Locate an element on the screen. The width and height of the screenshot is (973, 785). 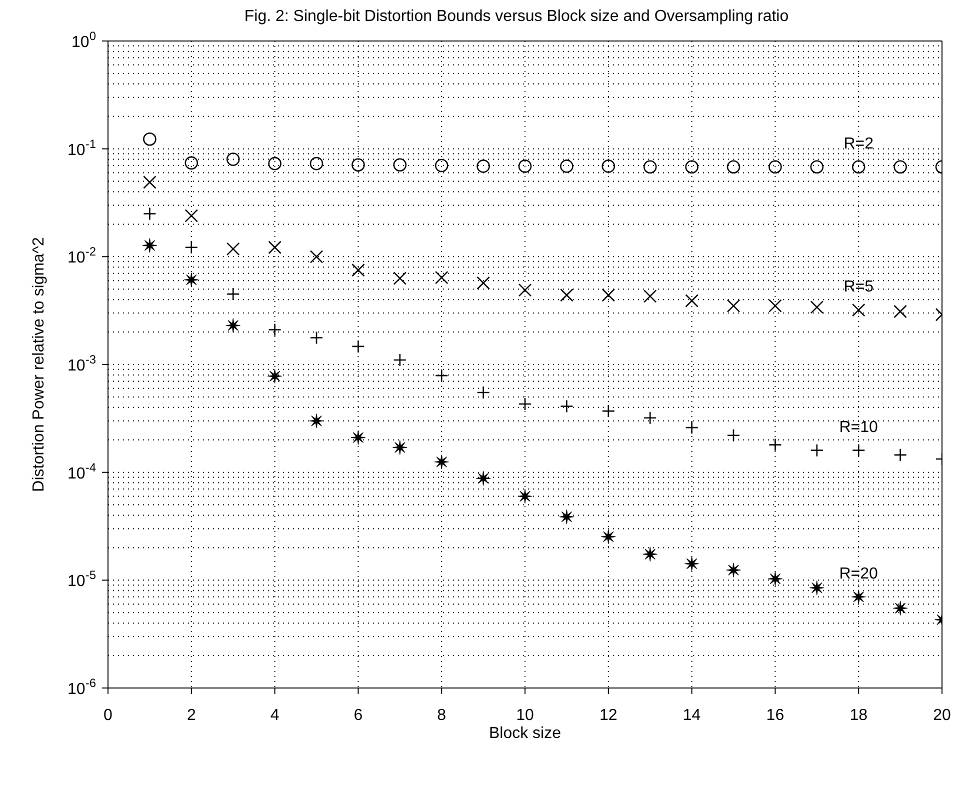
y-tick-label: 10$^{-1}$ is located at coordinates (82, 147).